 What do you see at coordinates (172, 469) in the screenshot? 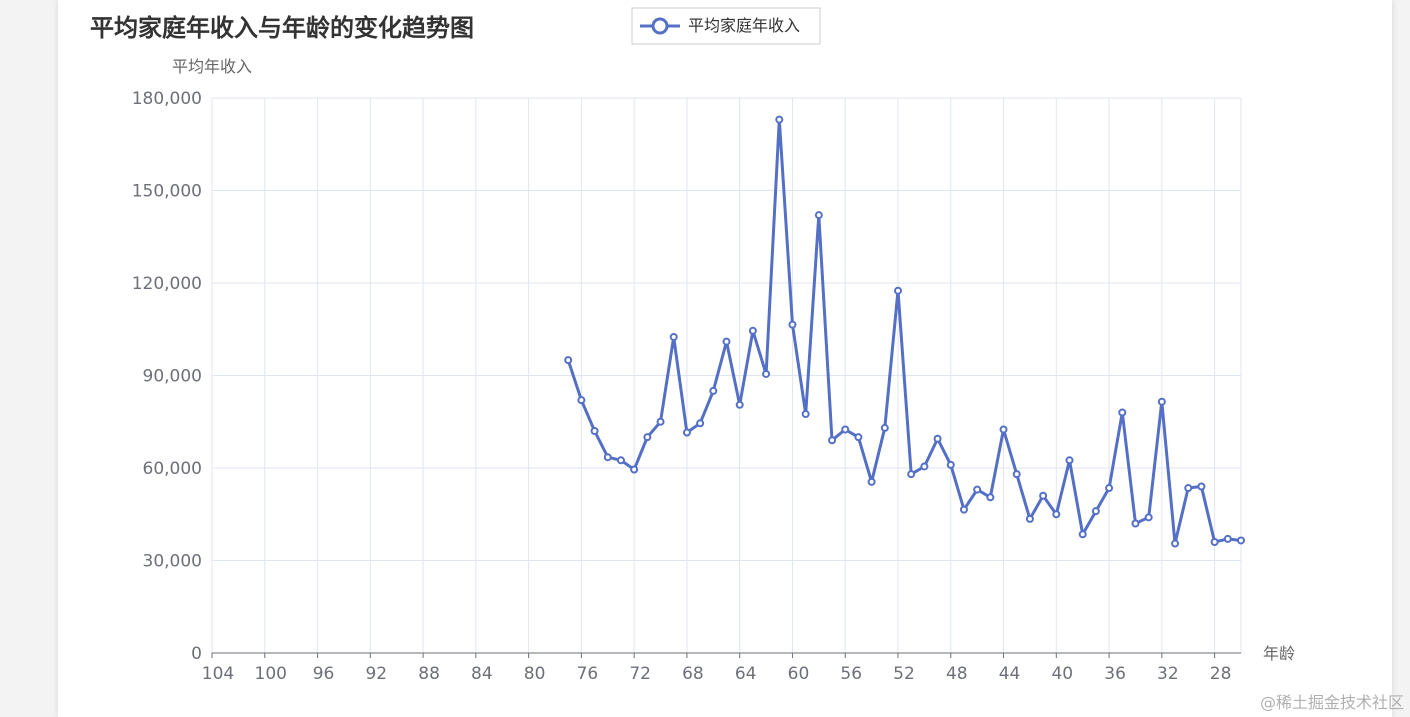
I see `y-tick-label: 60,000` at bounding box center [172, 469].